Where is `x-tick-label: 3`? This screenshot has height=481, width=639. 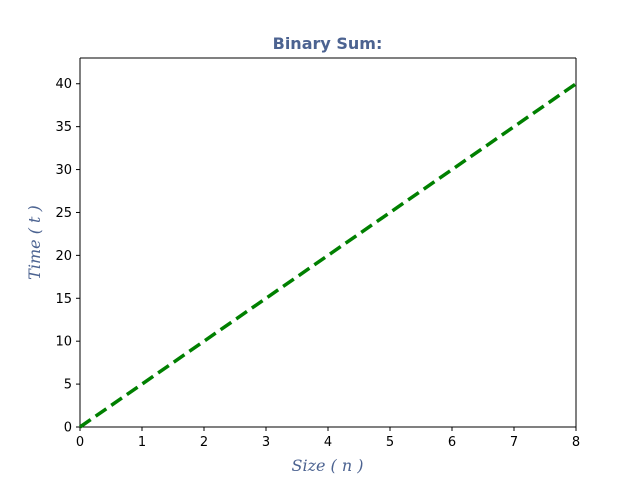
x-tick-label: 3 is located at coordinates (266, 442).